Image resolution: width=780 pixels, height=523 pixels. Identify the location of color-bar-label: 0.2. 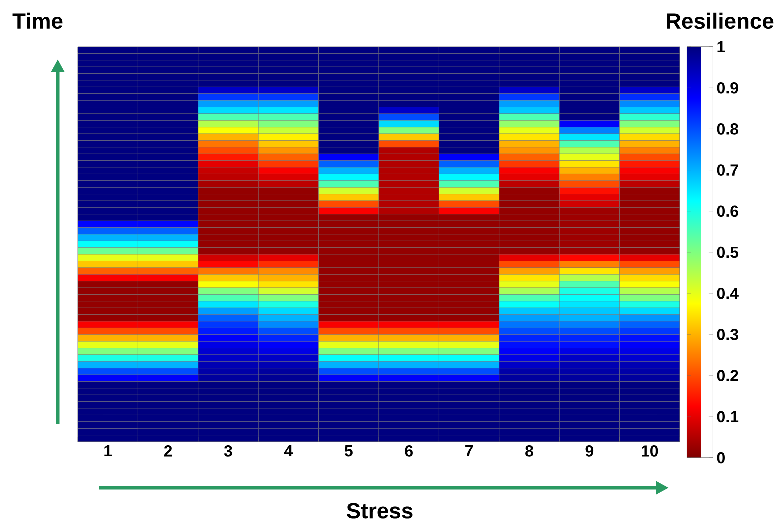
(727, 376).